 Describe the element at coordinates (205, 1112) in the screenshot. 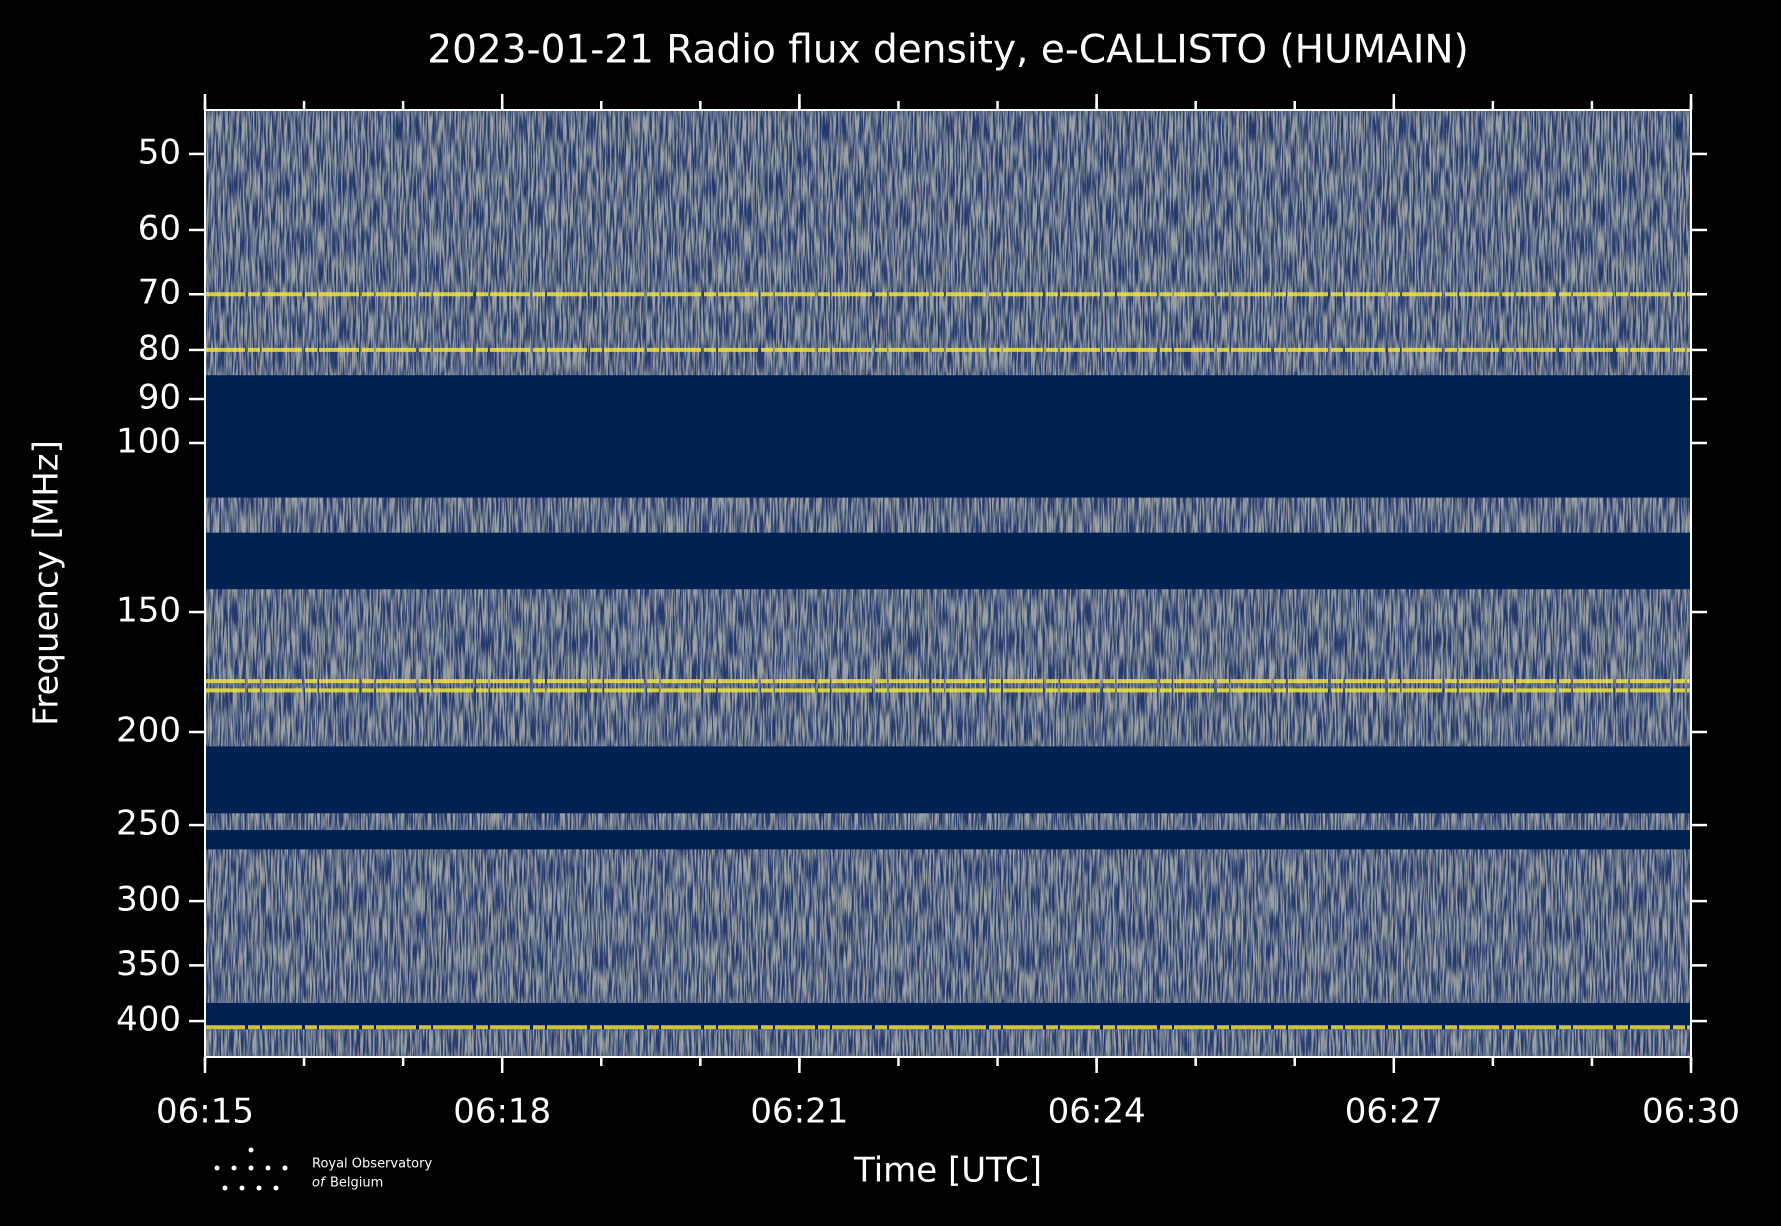

I see `x-tick-label: 06:15` at that location.